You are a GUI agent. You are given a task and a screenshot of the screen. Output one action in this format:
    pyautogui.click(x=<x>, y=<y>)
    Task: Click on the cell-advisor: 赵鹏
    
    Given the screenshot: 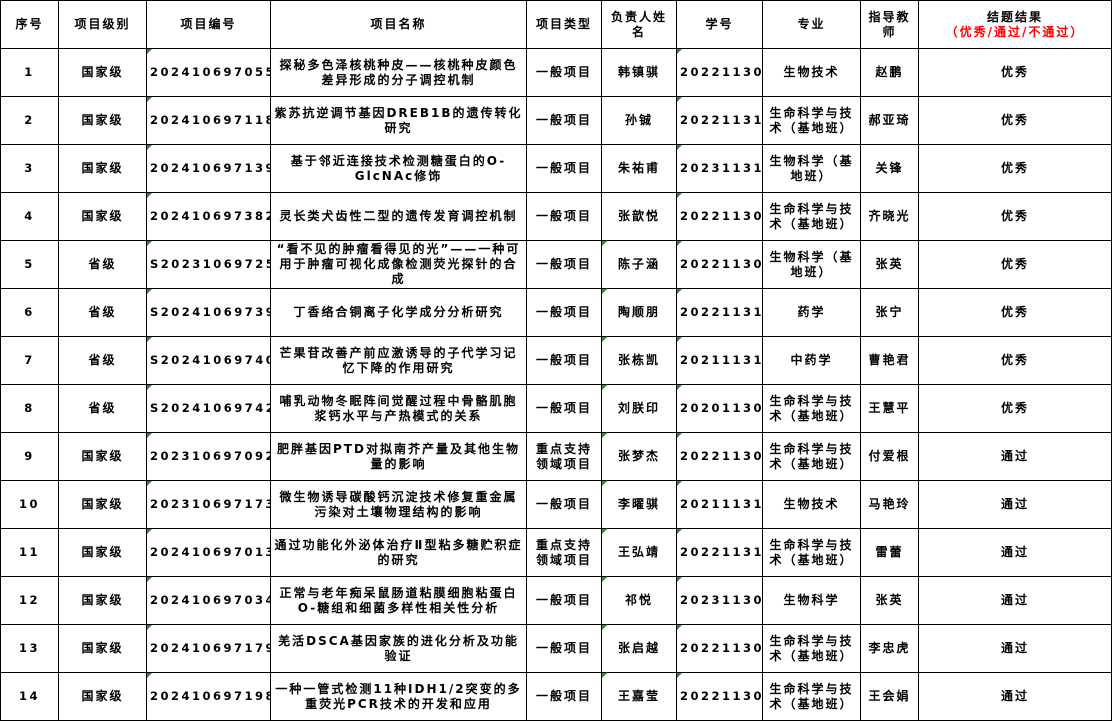 What is the action you would take?
    pyautogui.click(x=889, y=72)
    